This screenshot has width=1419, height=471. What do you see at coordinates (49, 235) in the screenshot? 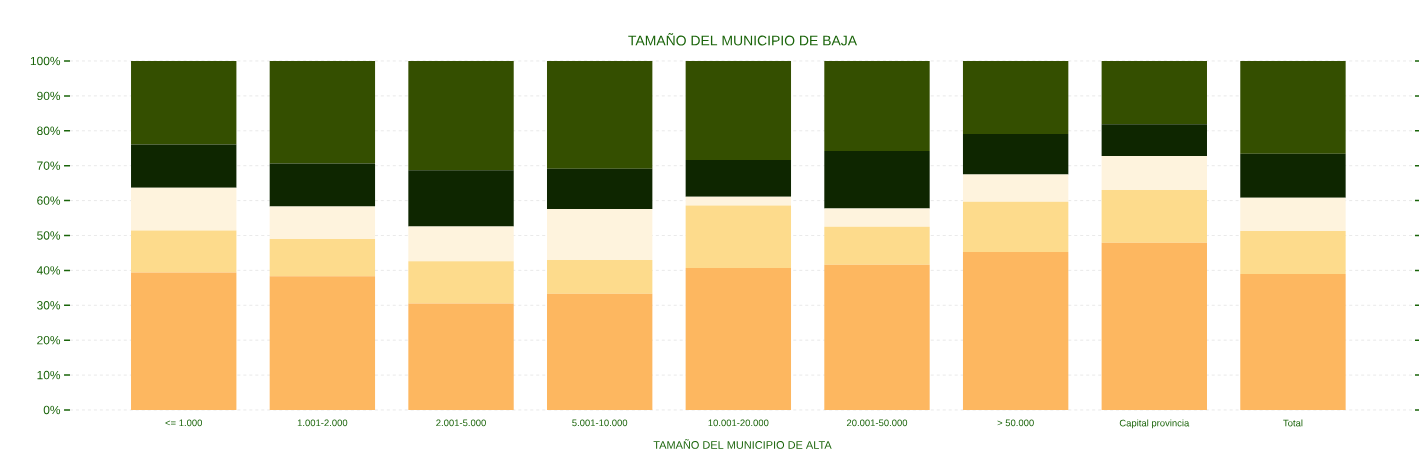
I see `y-tick-label: 50%` at bounding box center [49, 235].